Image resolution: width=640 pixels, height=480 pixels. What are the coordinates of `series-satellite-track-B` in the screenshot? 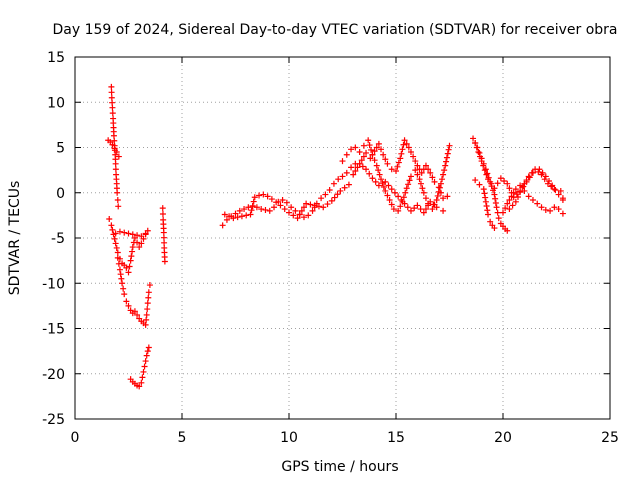 It's located at (113, 148).